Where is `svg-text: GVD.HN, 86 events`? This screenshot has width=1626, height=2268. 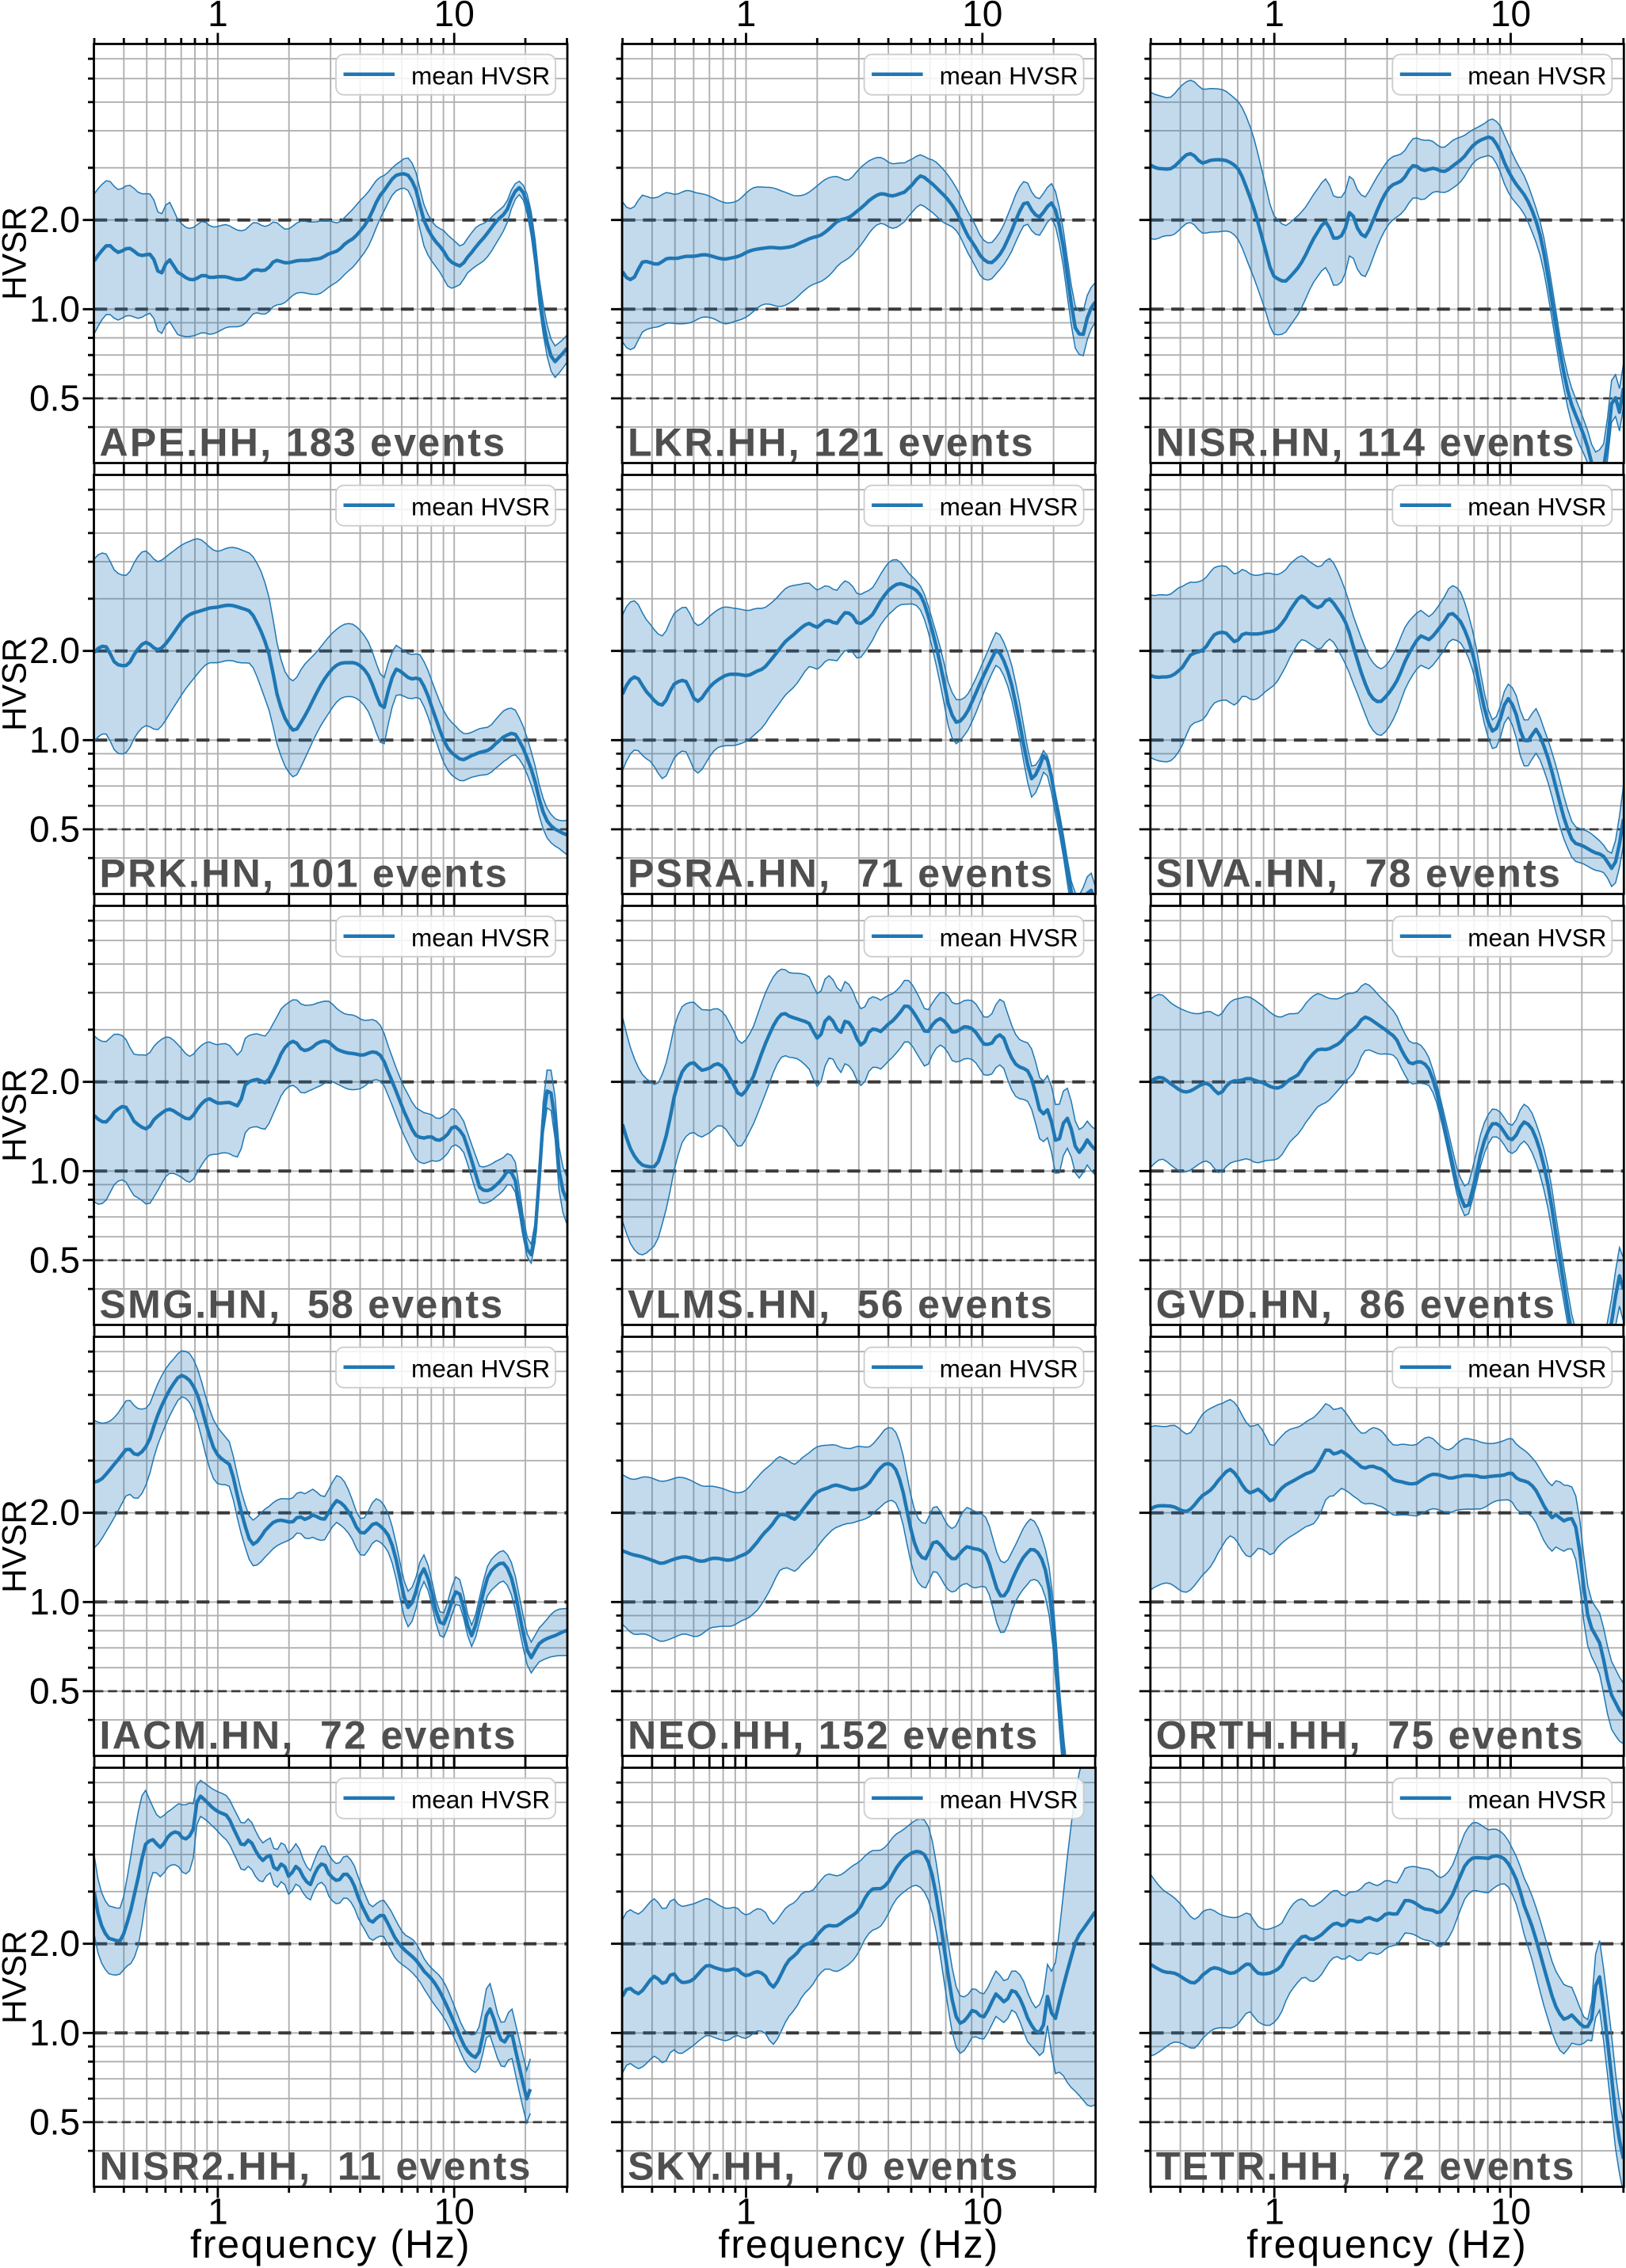 svg-text: GVD.HN, 86 events is located at coordinates (1356, 1305).